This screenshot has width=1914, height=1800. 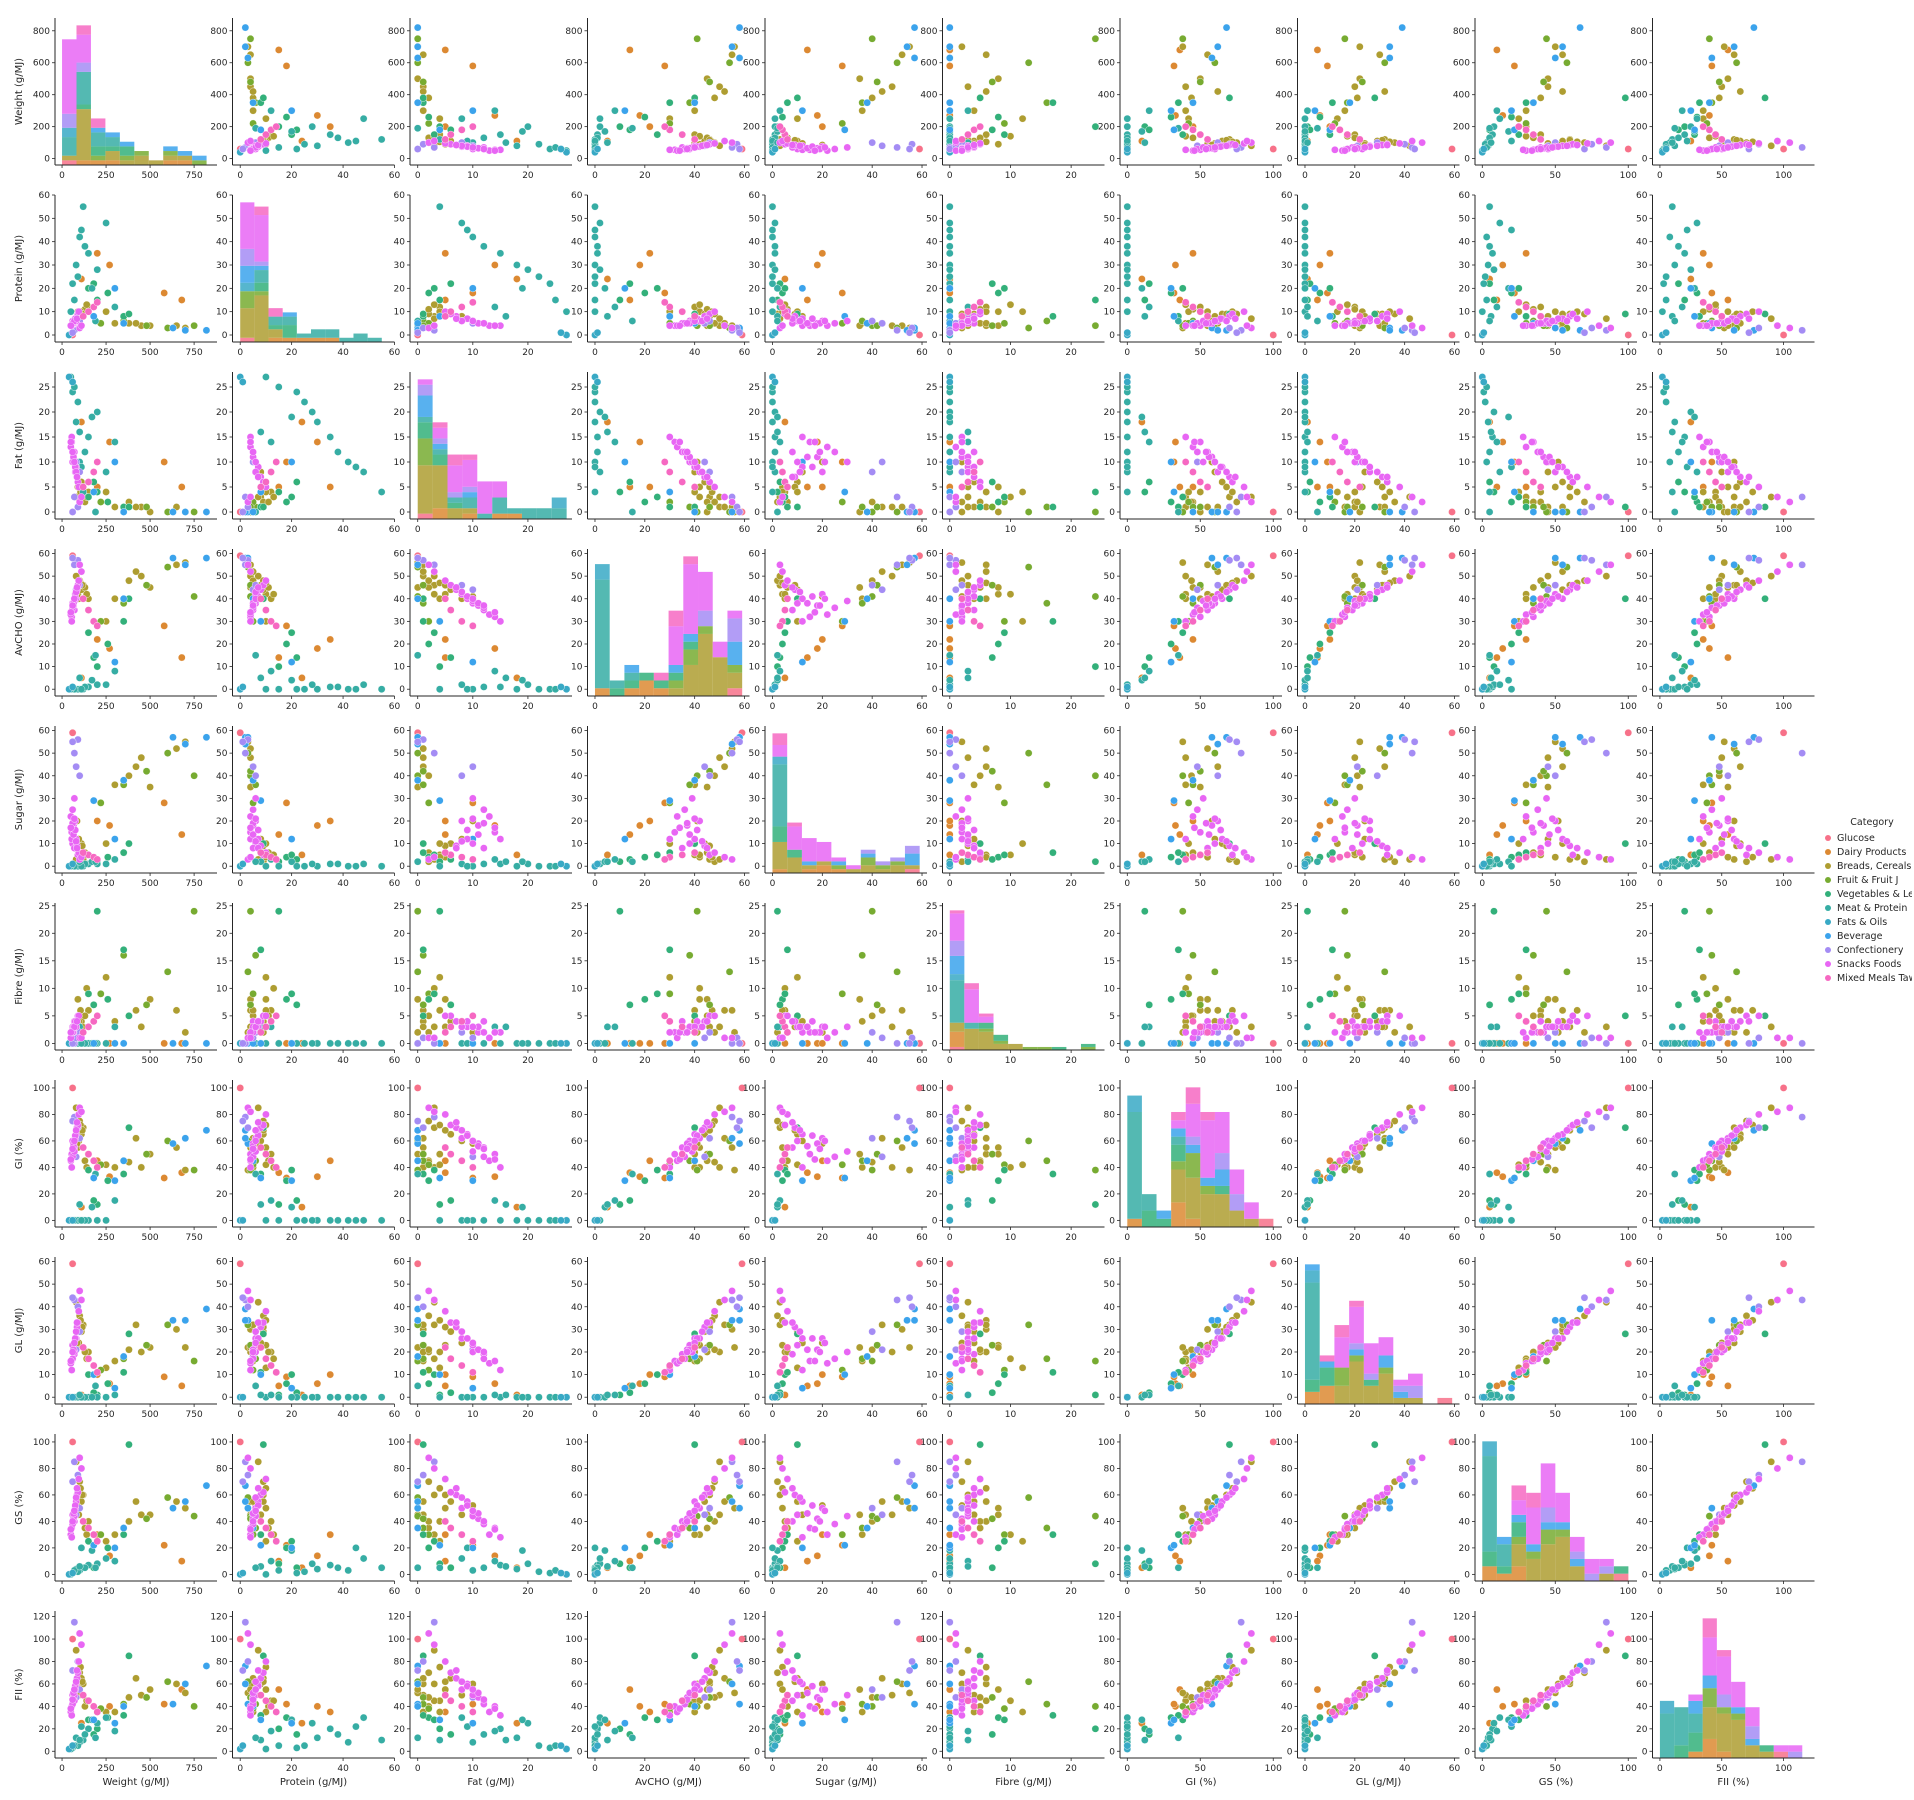 What do you see at coordinates (1287, 266) in the screenshot?
I see `y-tick-label: 30` at bounding box center [1287, 266].